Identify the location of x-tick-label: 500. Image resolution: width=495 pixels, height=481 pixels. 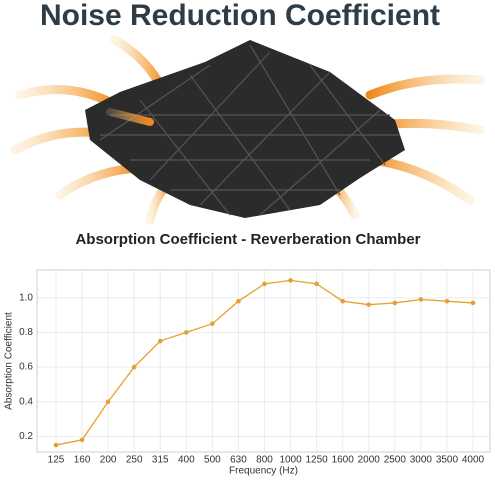
(212, 460).